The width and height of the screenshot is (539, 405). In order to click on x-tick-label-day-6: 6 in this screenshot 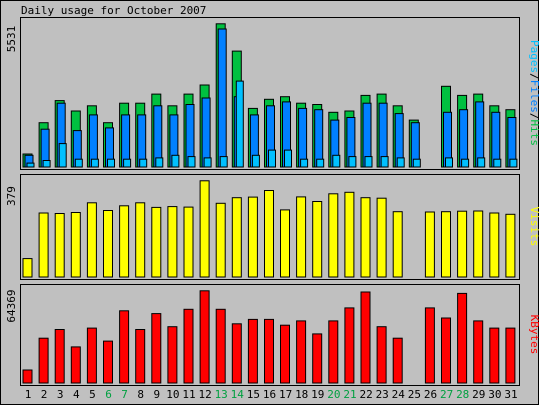, I will do `click(108, 394)`.